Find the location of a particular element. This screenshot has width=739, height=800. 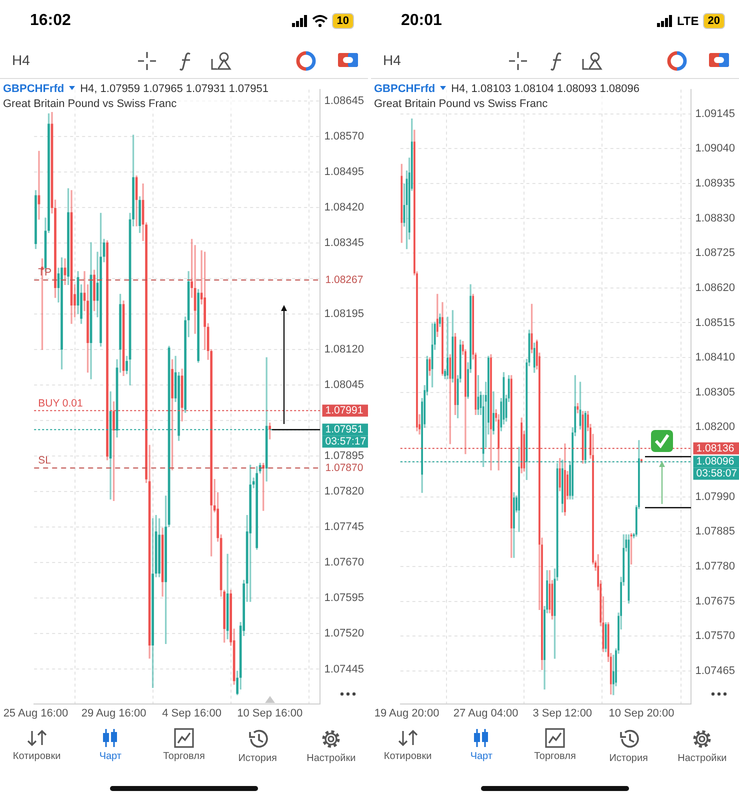

text: 10 is located at coordinates (343, 21).